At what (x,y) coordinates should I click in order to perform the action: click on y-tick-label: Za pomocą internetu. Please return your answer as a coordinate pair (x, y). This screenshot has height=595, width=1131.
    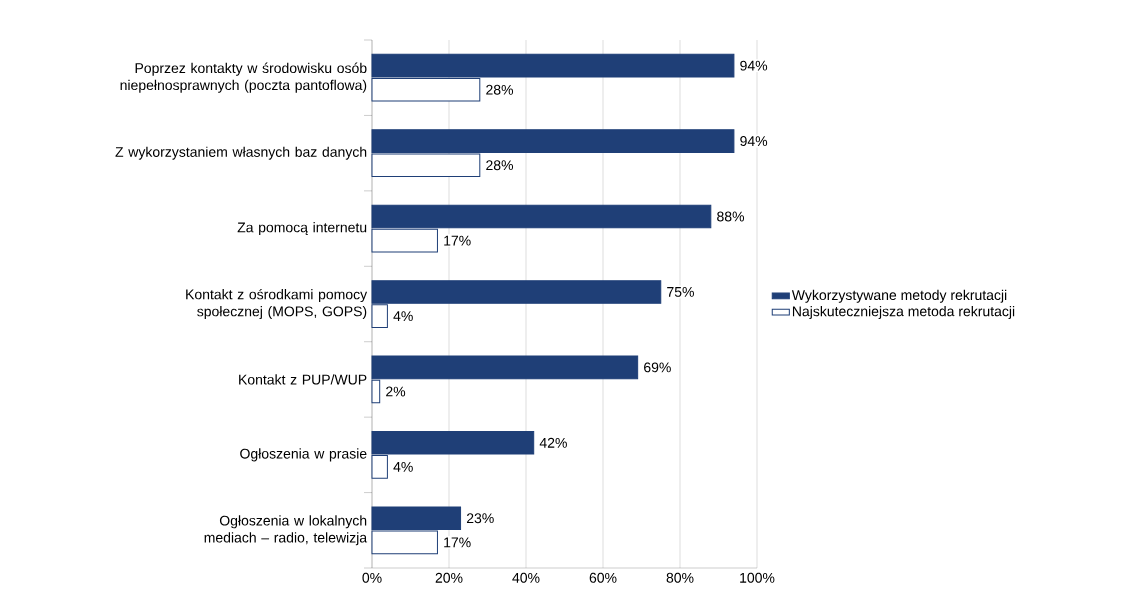
    Looking at the image, I should click on (302, 229).